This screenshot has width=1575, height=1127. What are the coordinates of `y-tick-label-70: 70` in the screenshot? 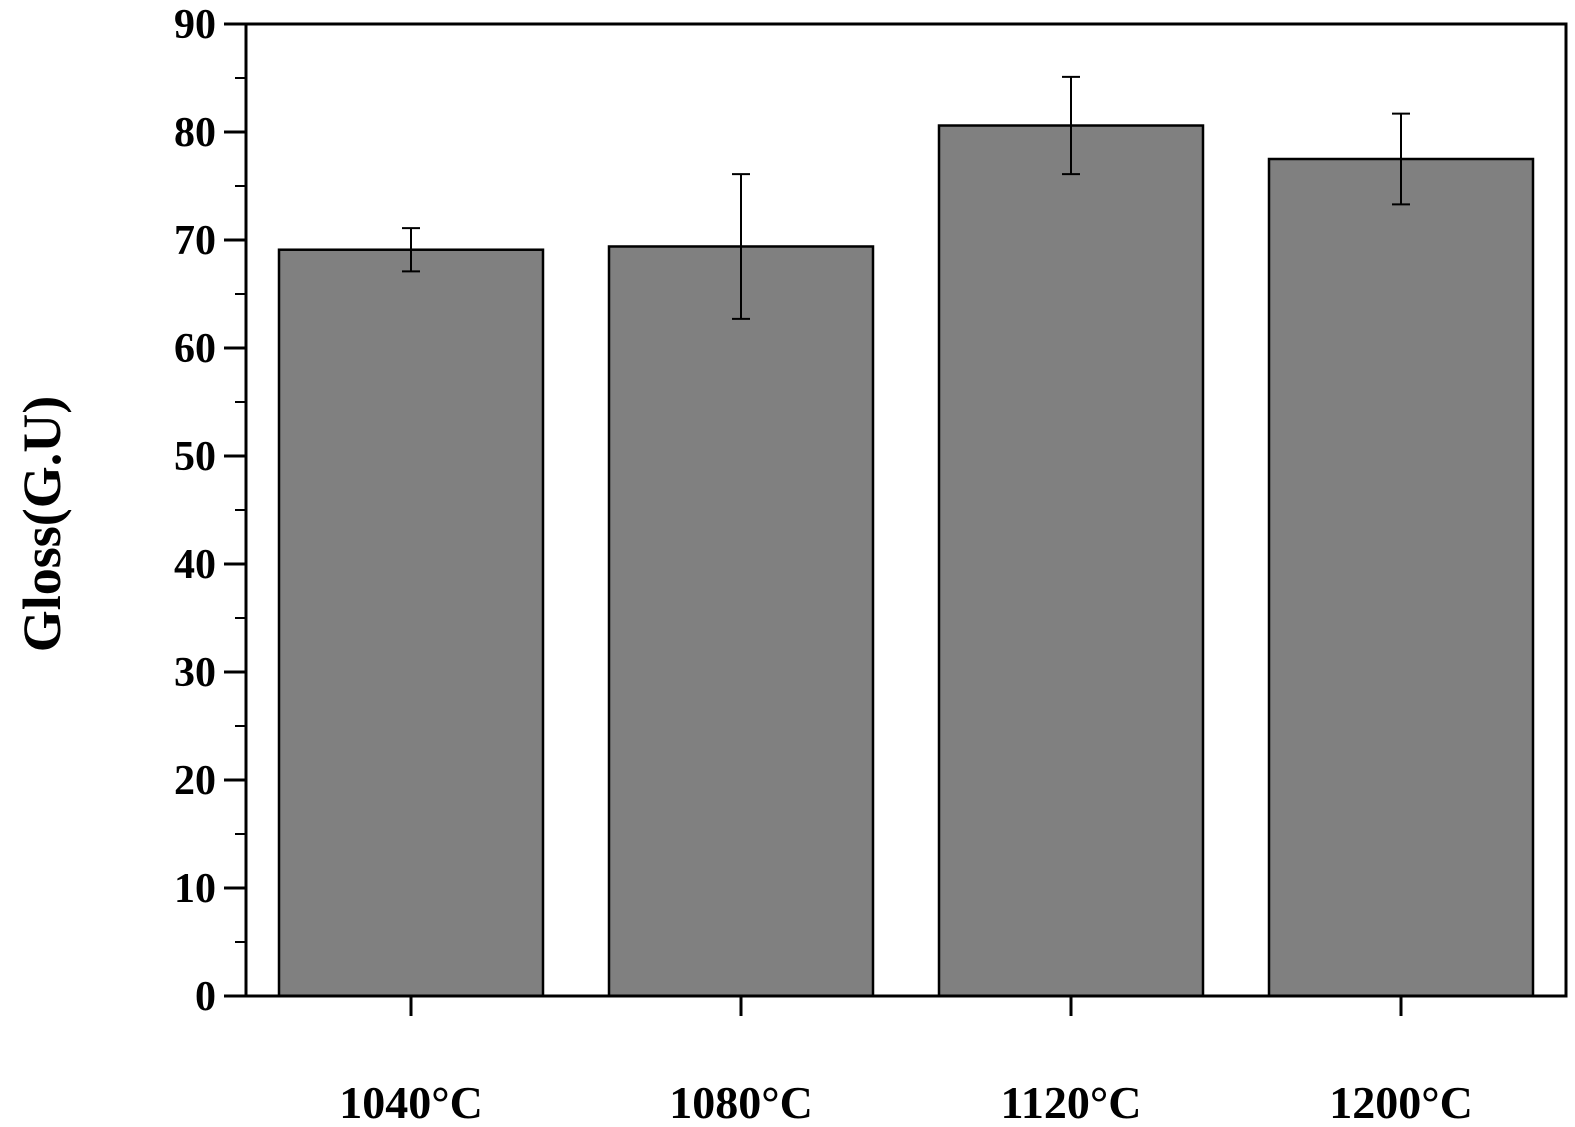 It's located at (195, 241).